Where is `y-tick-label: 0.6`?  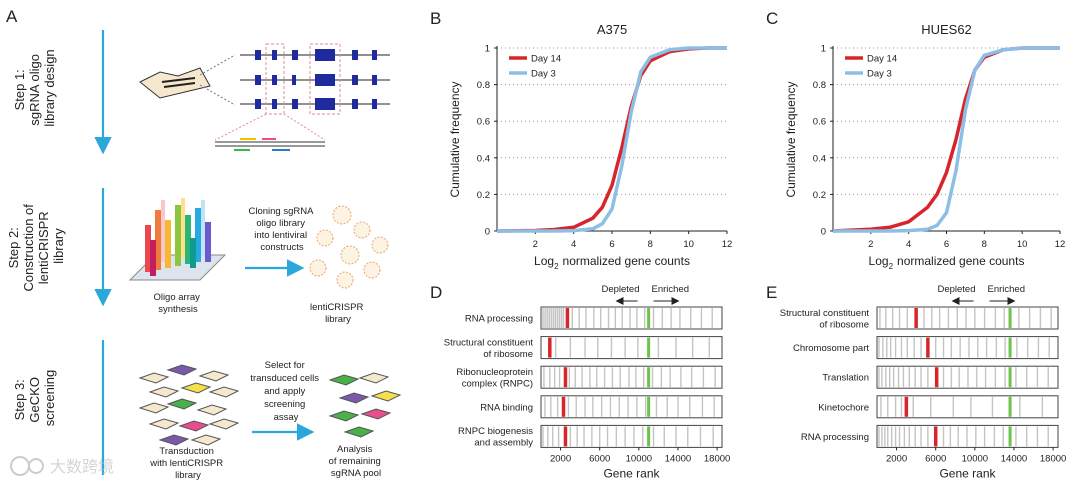 y-tick-label: 0.6 is located at coordinates (483, 122).